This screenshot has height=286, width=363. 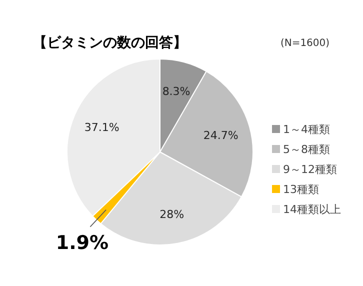 What do you see at coordinates (312, 209) in the screenshot?
I see `legend-label: 14種類以上` at bounding box center [312, 209].